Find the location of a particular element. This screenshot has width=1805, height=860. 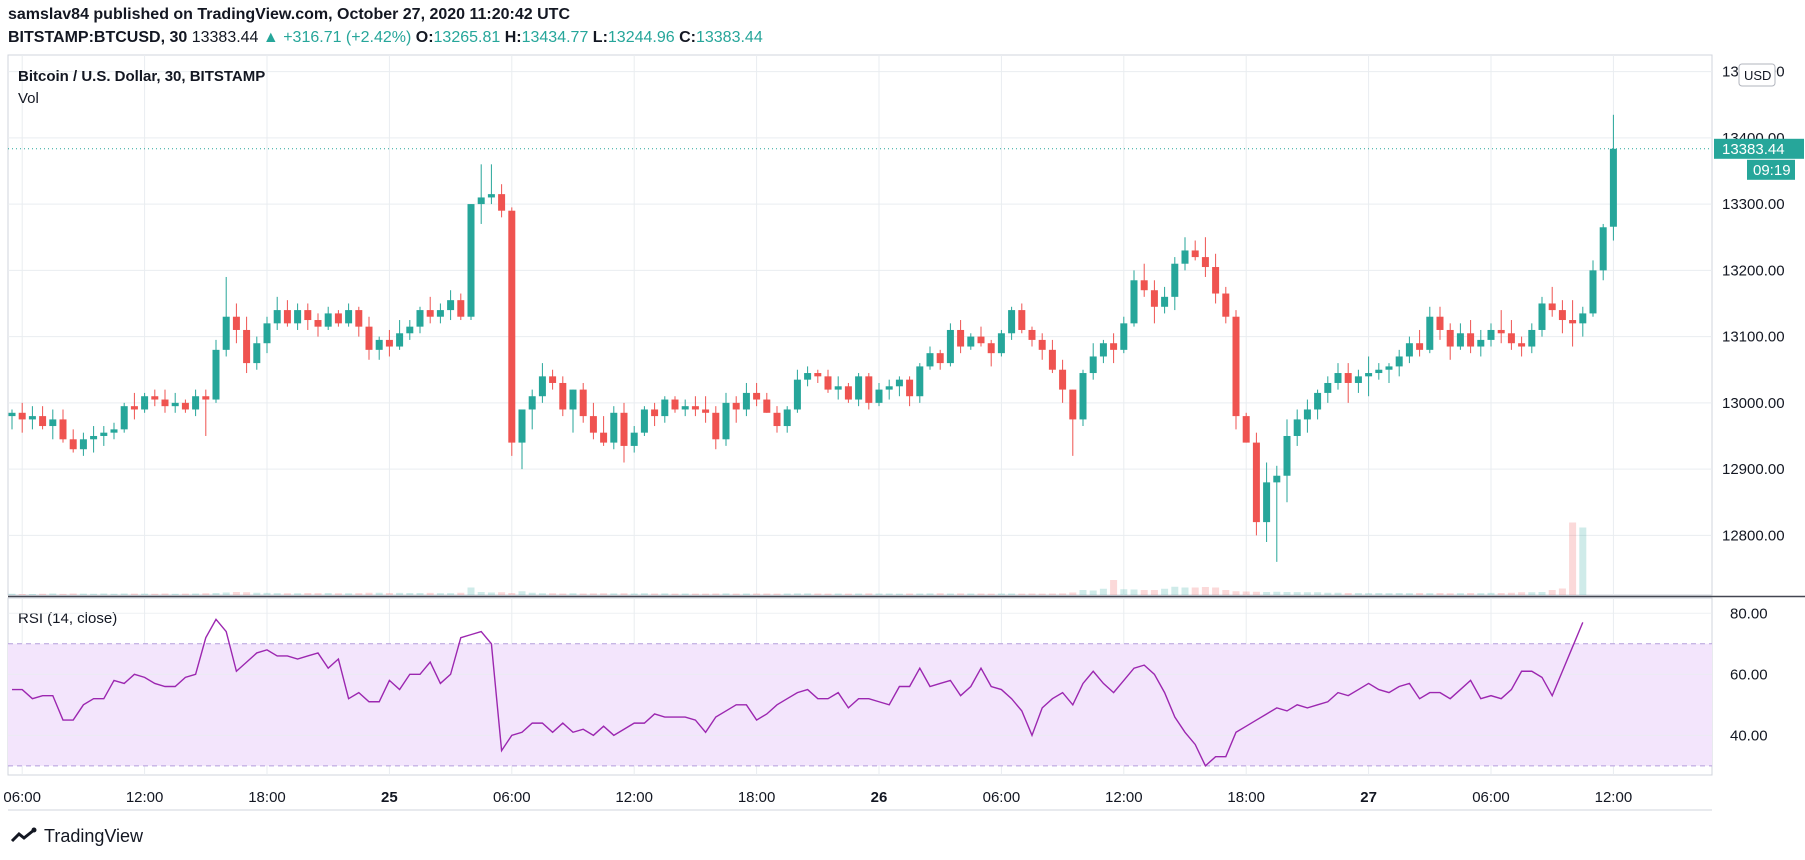

currency-box is located at coordinates (1757, 75).